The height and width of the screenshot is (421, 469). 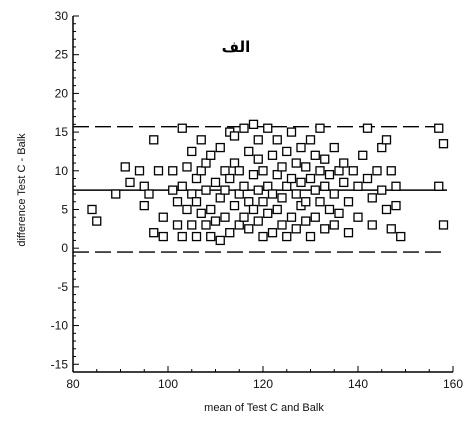 What do you see at coordinates (62, 16) in the screenshot?
I see `y-tick-label: 30` at bounding box center [62, 16].